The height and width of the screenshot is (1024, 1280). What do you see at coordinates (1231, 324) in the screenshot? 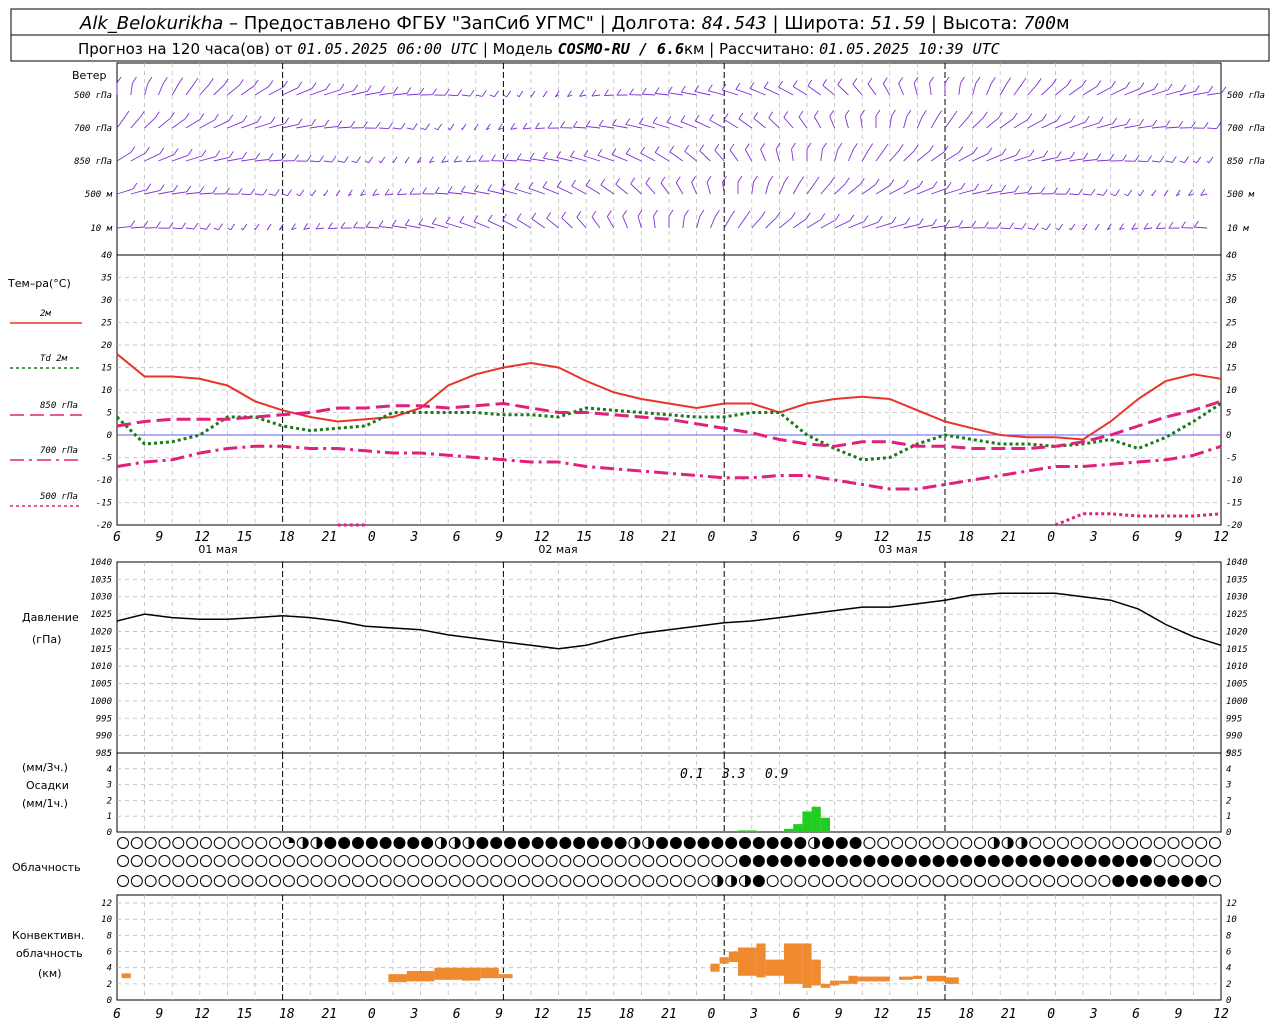
I see `y-tick-label-right: 25` at bounding box center [1231, 324].